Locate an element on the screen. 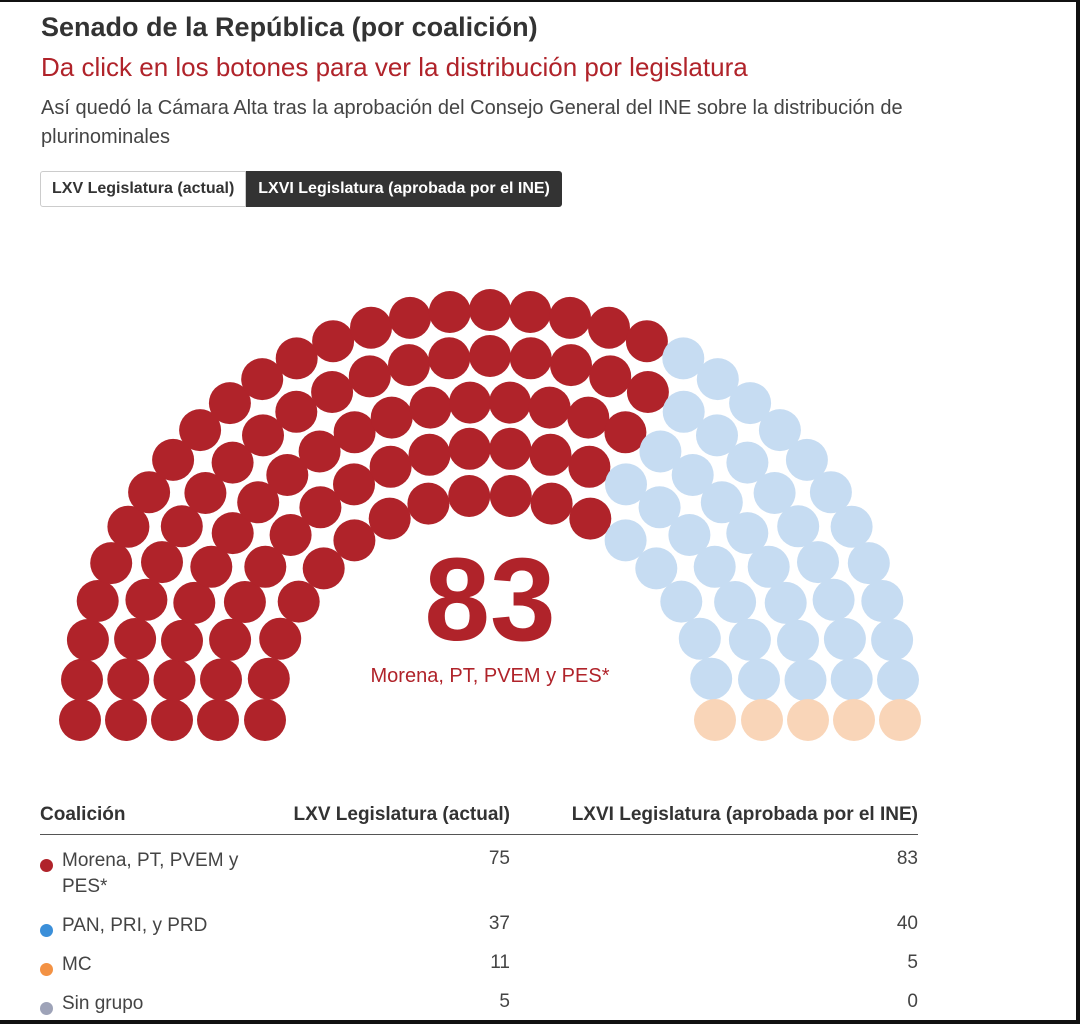 Image resolution: width=1080 pixels, height=1024 pixels. majority-seat-count: 83 is located at coordinates (490, 600).